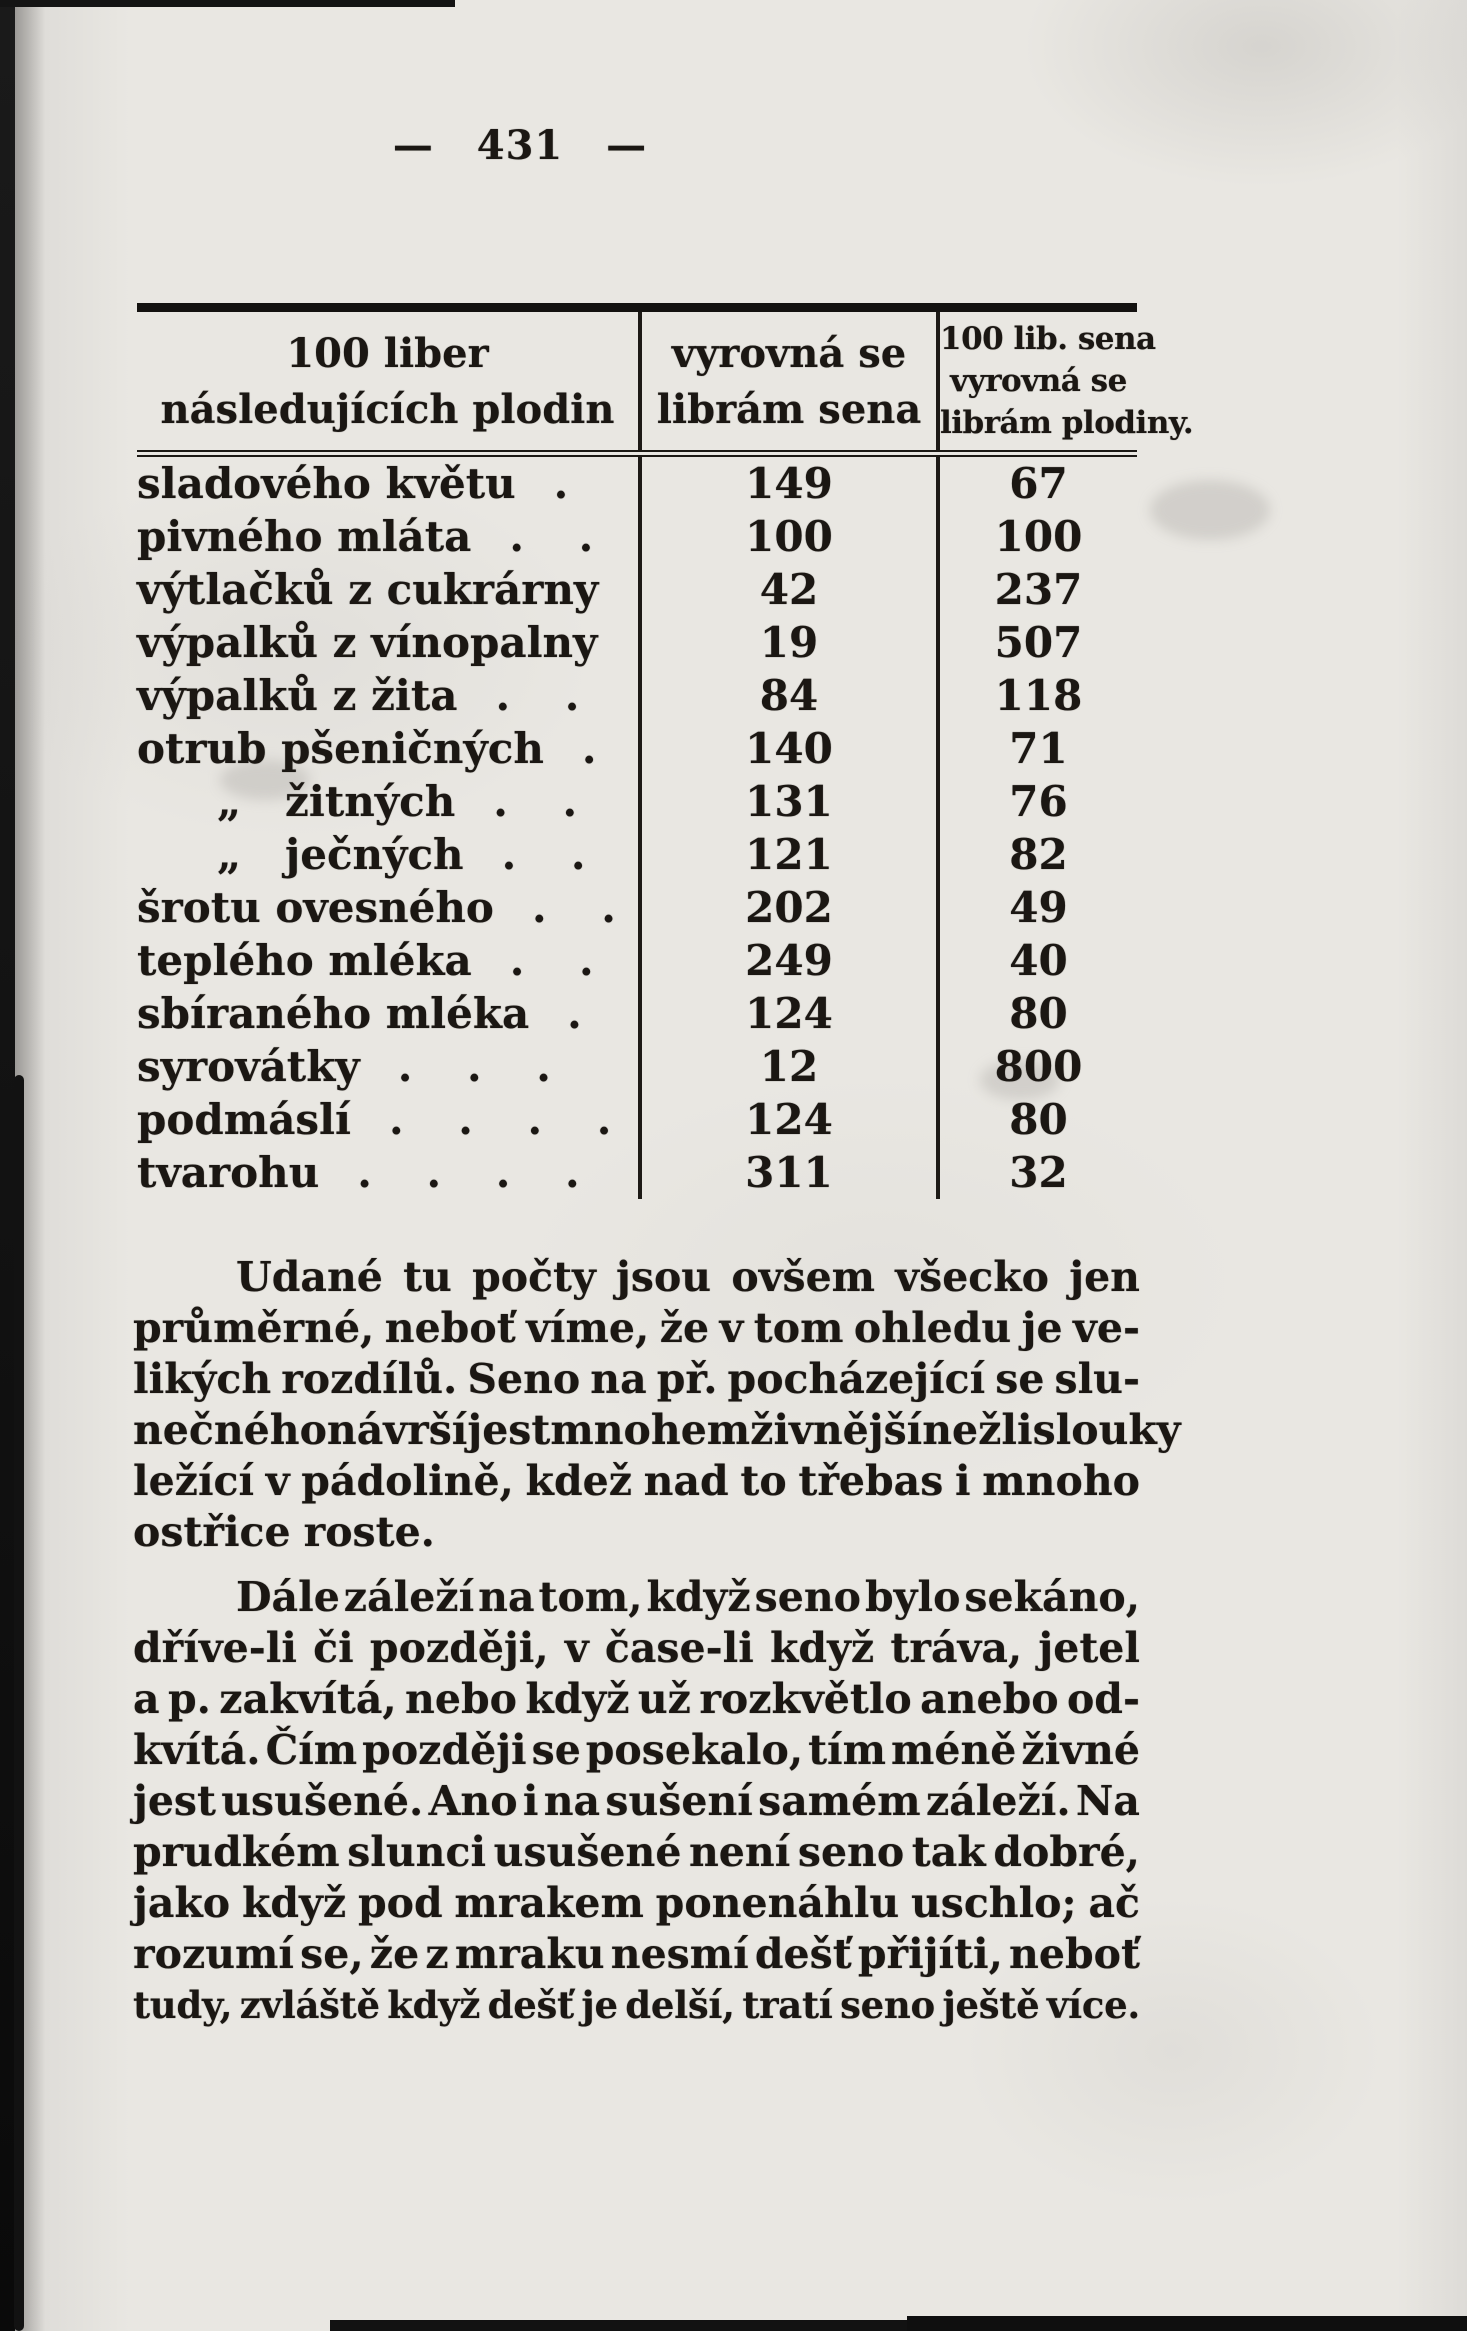  I want to click on column-header-libram-sena: vyrovná se librám sena, so click(788, 382).